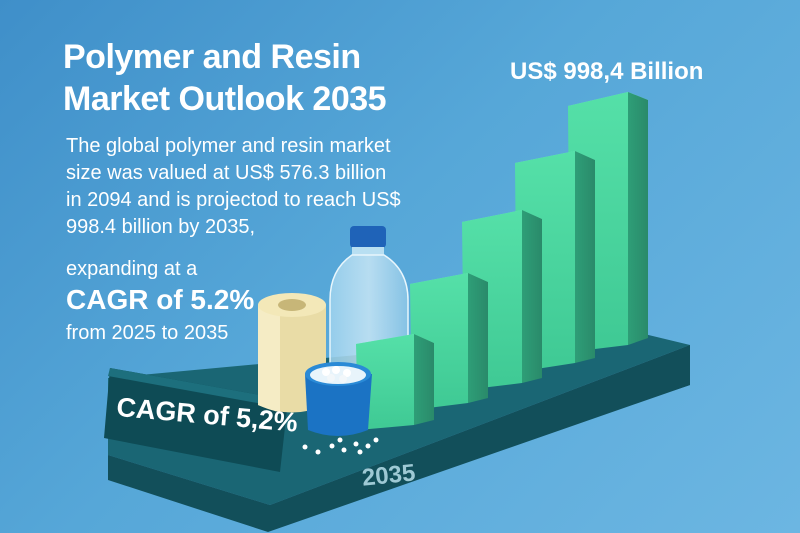  Describe the element at coordinates (225, 78) in the screenshot. I see `page-title: Polymer and Resin Market Outlook 2035` at that location.